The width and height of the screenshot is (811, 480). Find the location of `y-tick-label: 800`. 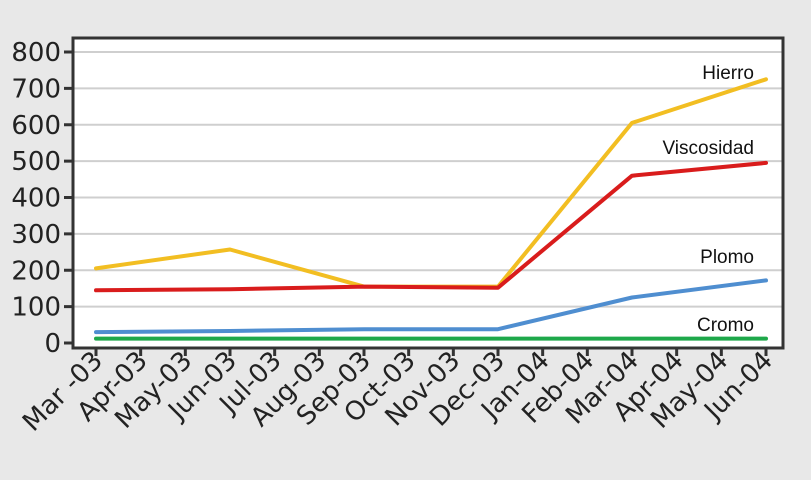

y-tick-label: 800 is located at coordinates (36, 53).